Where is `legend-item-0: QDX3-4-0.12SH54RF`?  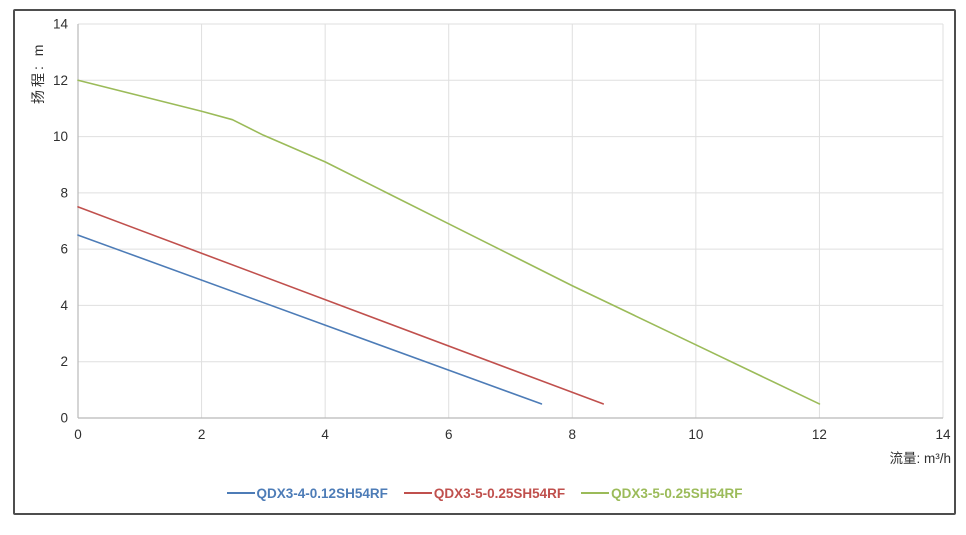
legend-item-0: QDX3-4-0.12SH54RF is located at coordinates (307, 493).